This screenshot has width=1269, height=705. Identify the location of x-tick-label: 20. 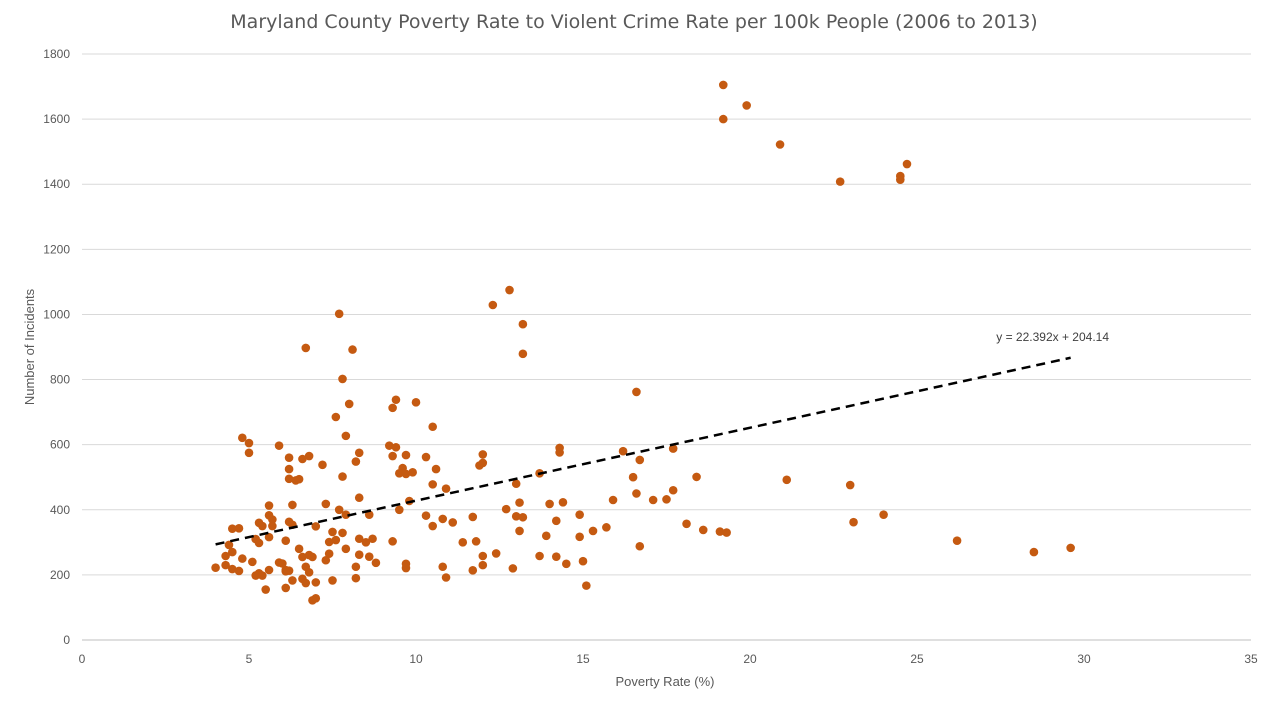
(750, 659).